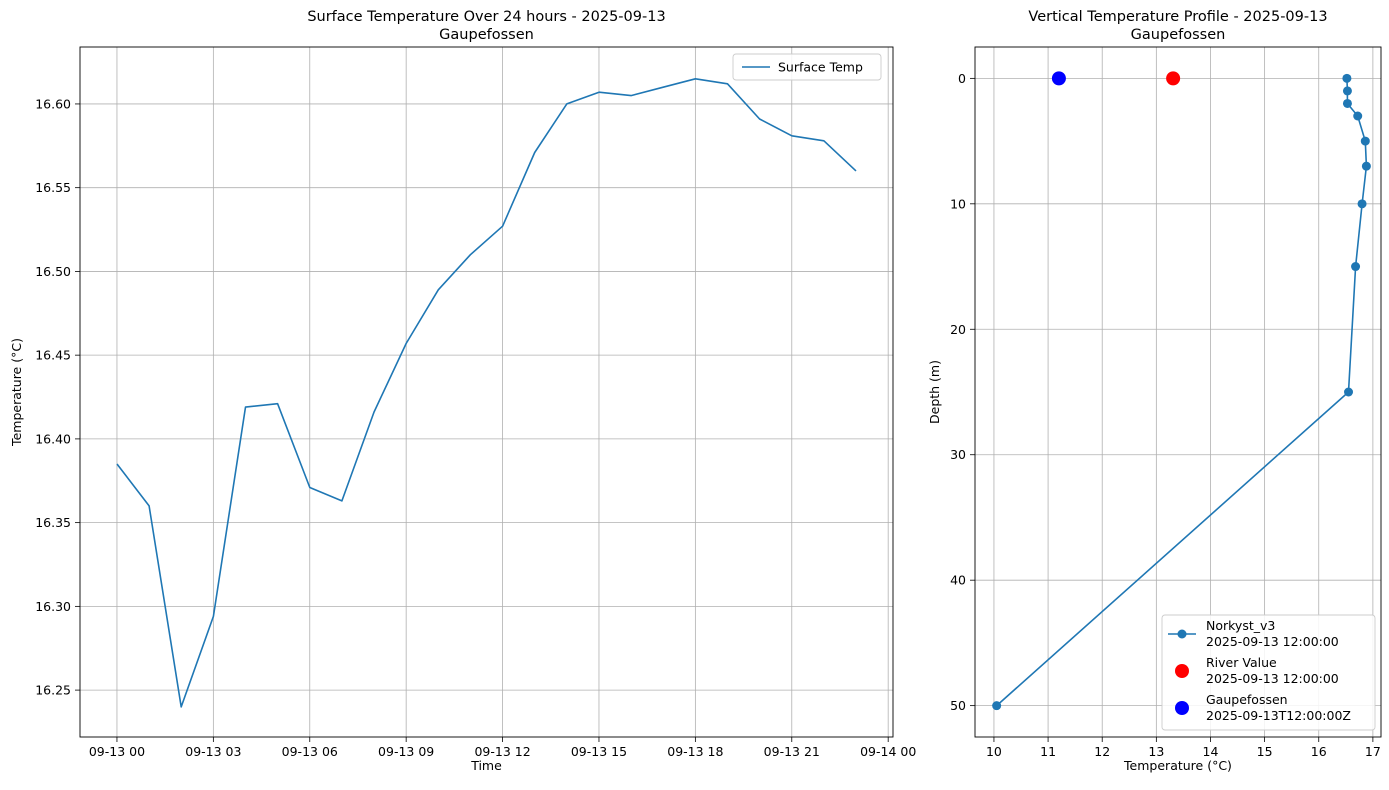 This screenshot has height=790, width=1389. Describe the element at coordinates (888, 751) in the screenshot. I see `x-tick-label: 09-14 00` at that location.